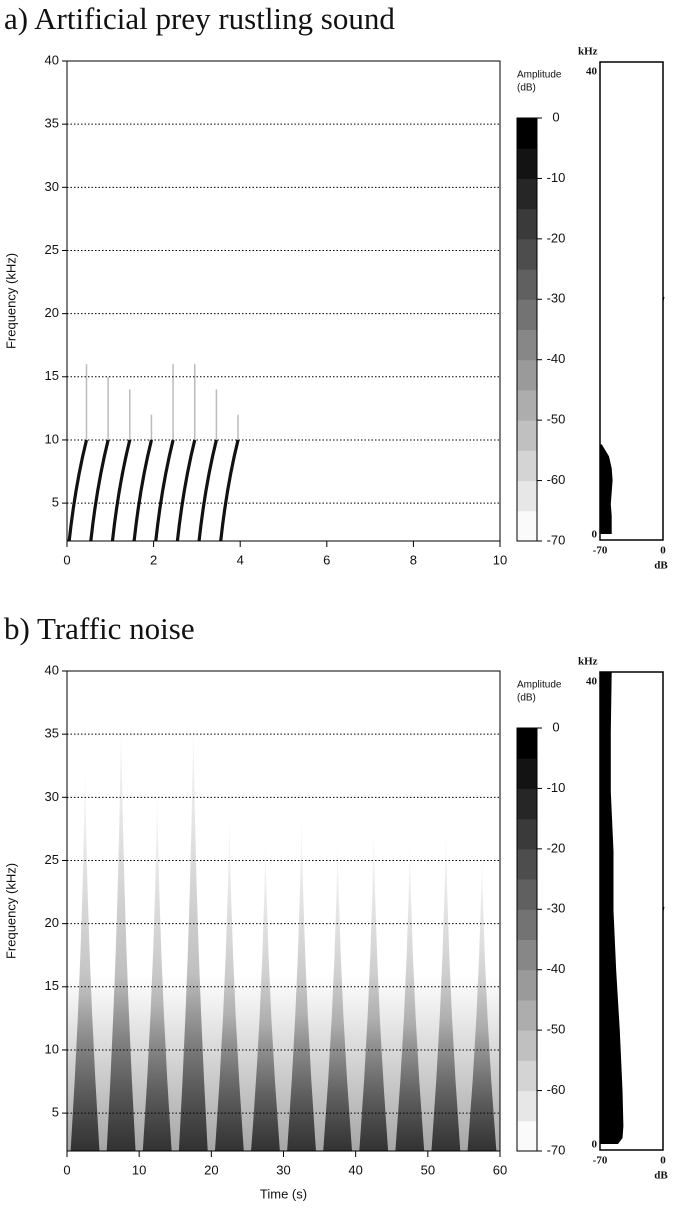 The height and width of the screenshot is (1221, 675). I want to click on spectrum-axis-label: kHz, so click(588, 52).